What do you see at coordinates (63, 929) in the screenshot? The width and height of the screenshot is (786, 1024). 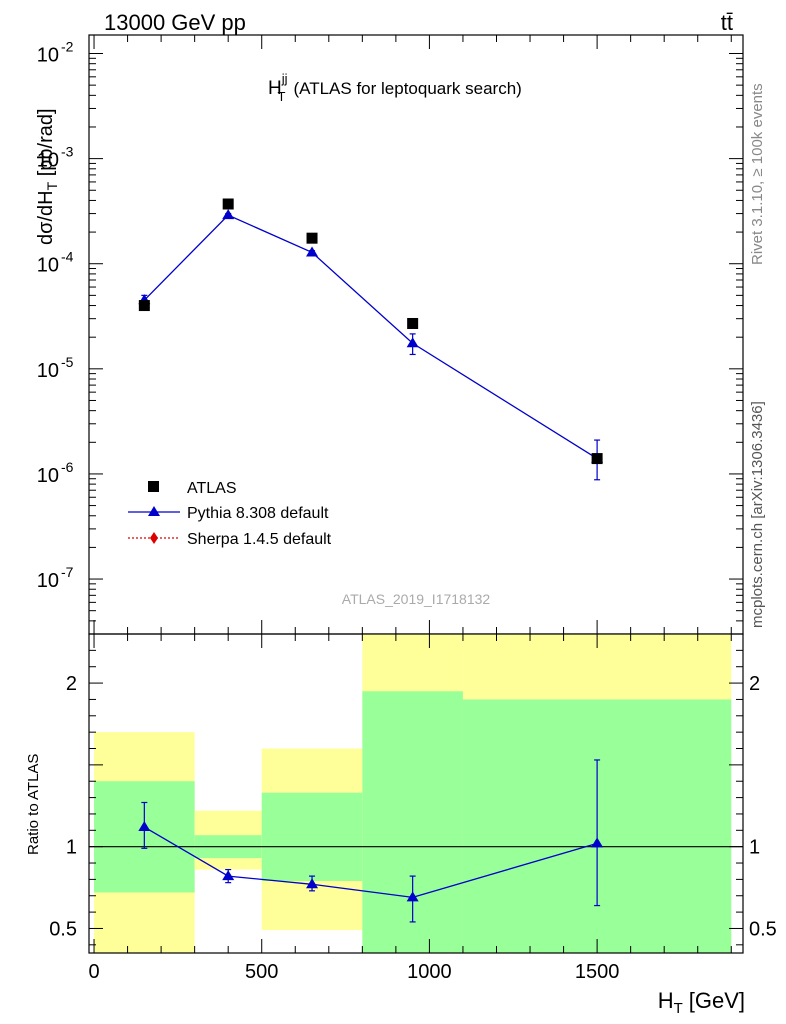 I see `ratio-y-tick-label: 0.5` at bounding box center [63, 929].